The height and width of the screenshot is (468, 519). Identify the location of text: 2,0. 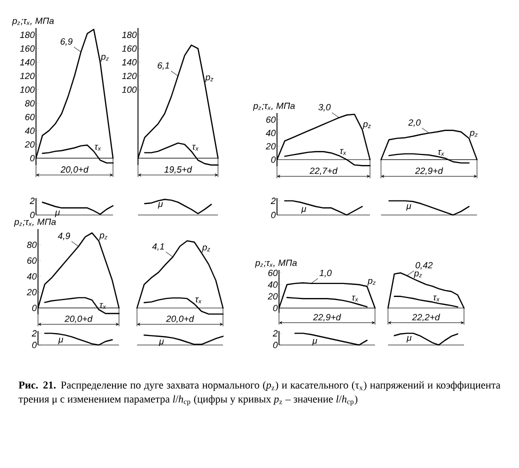
(414, 123).